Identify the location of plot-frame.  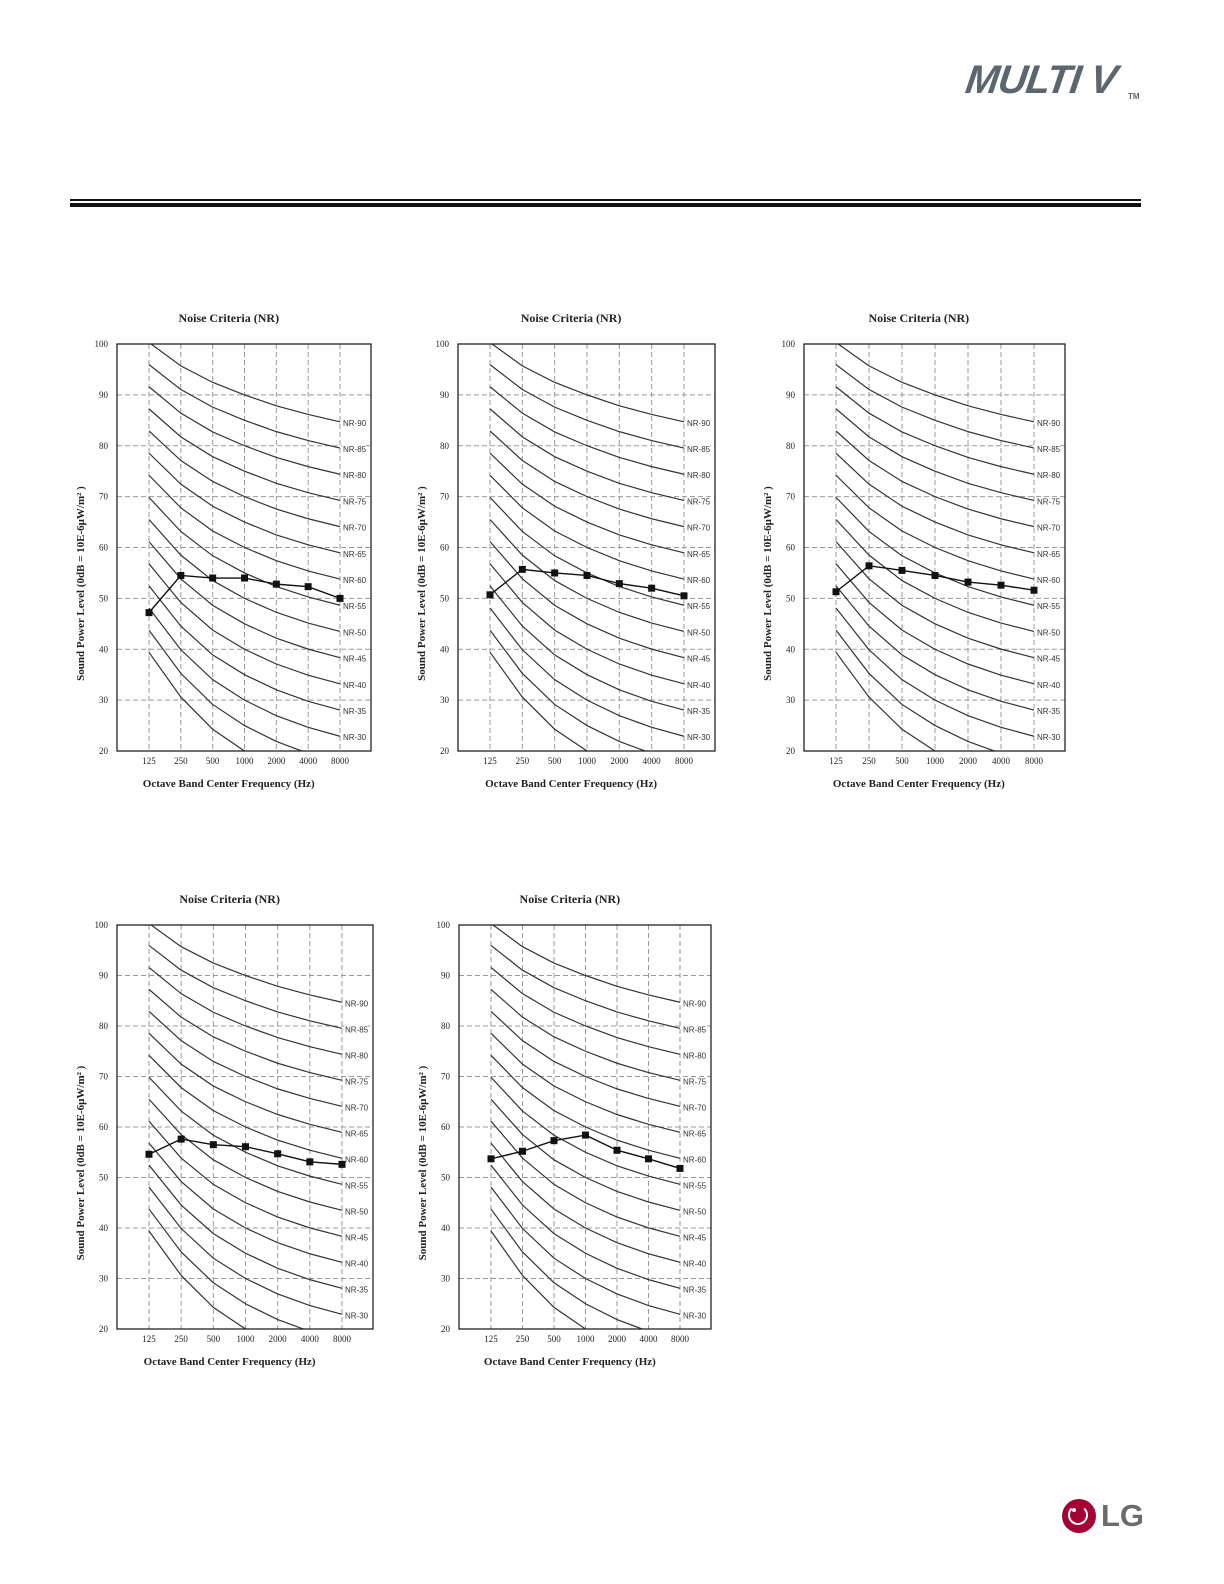
(245, 1127).